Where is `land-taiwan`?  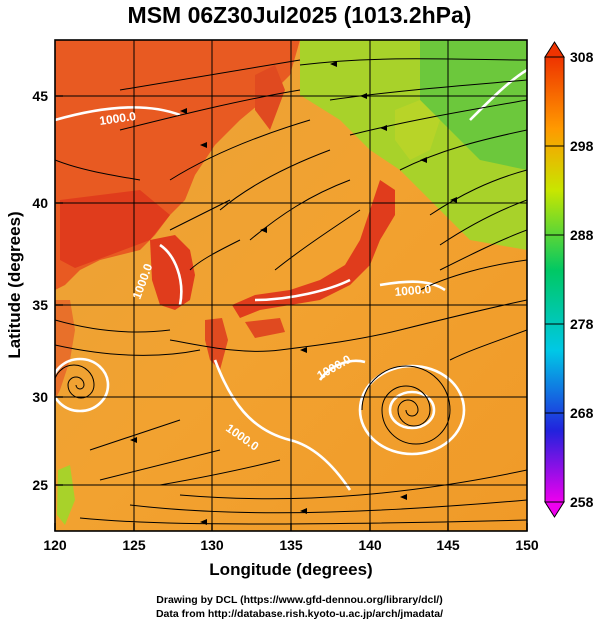
land-taiwan is located at coordinates (66, 495).